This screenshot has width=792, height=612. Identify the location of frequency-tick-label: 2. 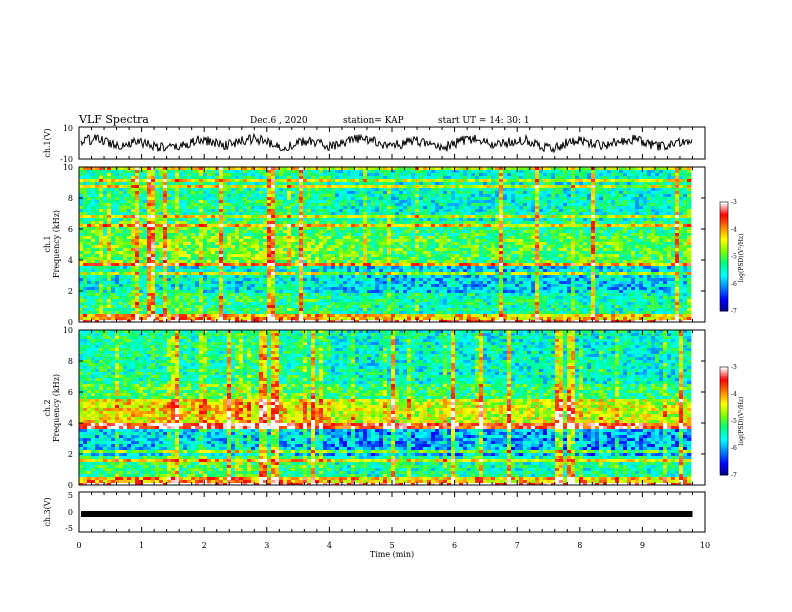
(70, 454).